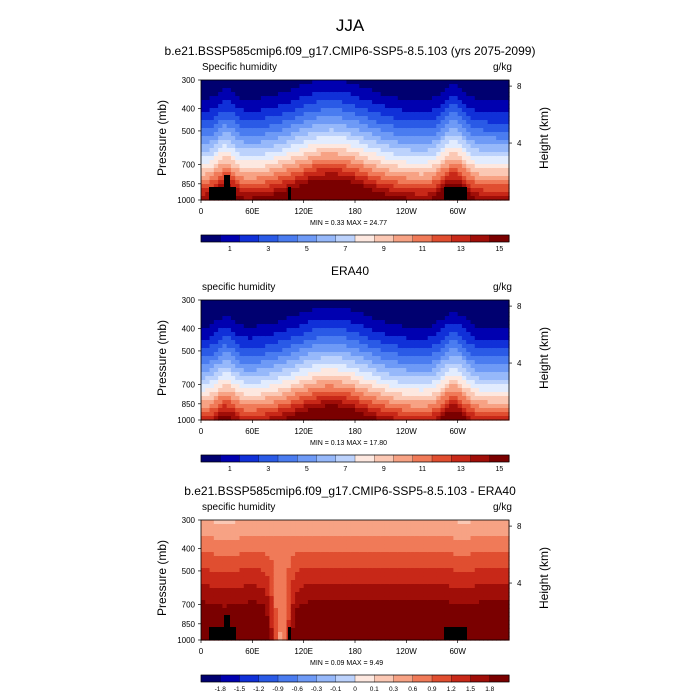  What do you see at coordinates (441, 458) in the screenshot?
I see `colorbar-box` at bounding box center [441, 458].